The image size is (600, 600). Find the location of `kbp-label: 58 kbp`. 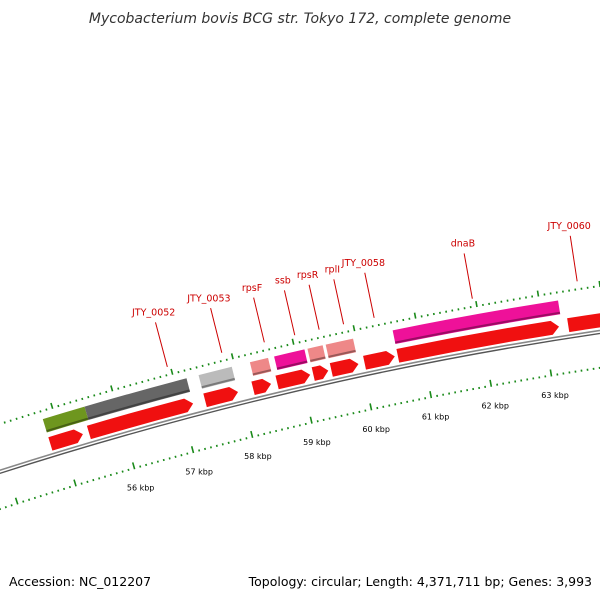

kbp-label: 58 kbp is located at coordinates (258, 456).